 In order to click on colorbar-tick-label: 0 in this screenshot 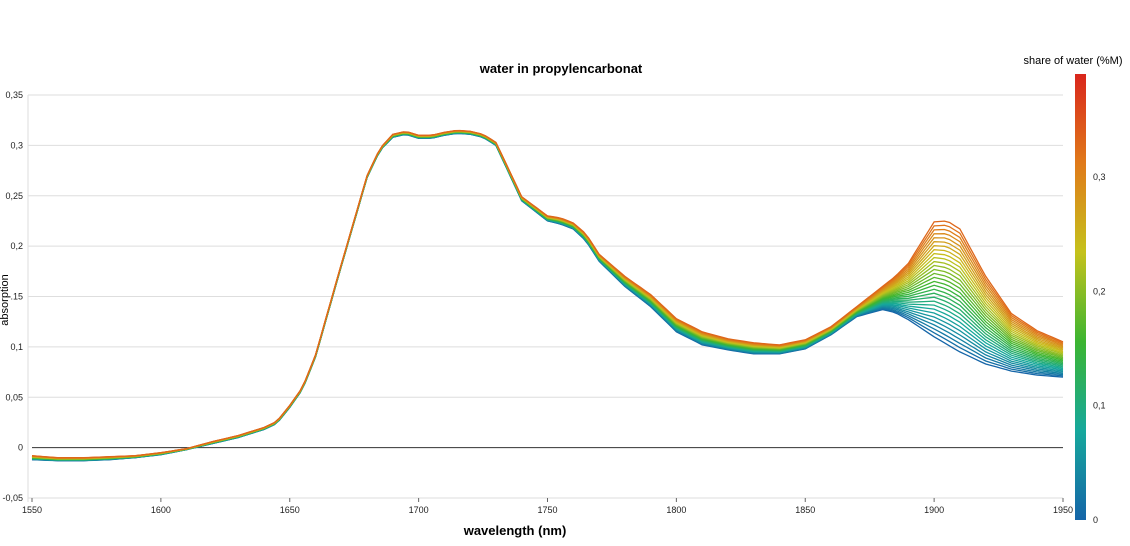, I will do `click(1095, 520)`.